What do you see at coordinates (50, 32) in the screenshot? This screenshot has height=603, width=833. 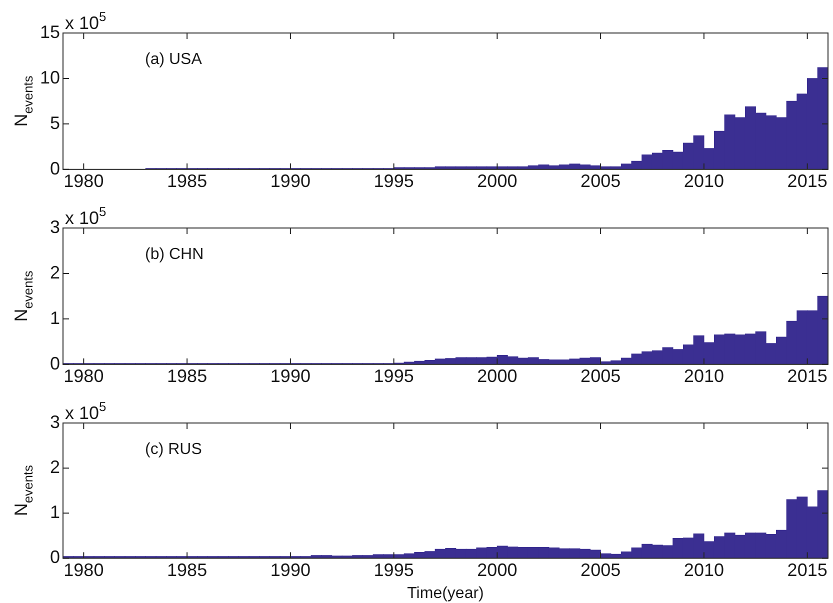 I see `y-tick-label: 15` at bounding box center [50, 32].